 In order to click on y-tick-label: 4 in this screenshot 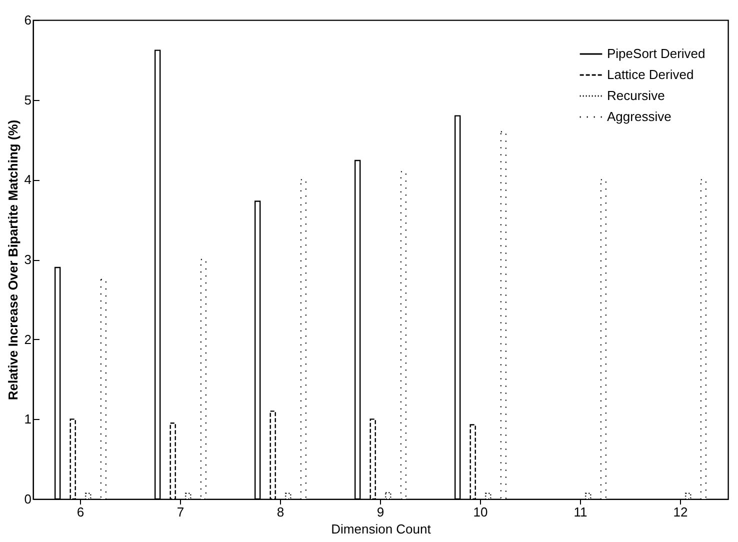, I will do `click(28, 180)`.